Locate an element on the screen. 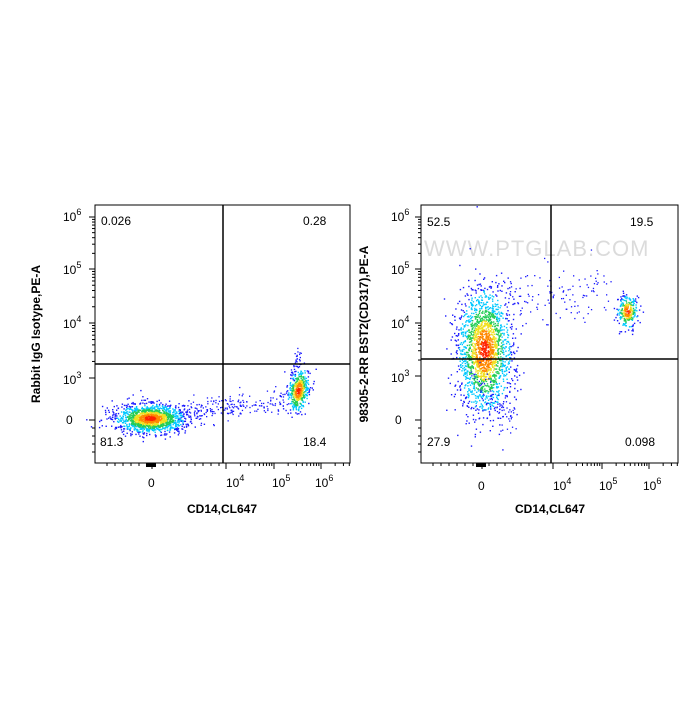 This screenshot has width=700, height=705. dot-cloud is located at coordinates (201, 395).